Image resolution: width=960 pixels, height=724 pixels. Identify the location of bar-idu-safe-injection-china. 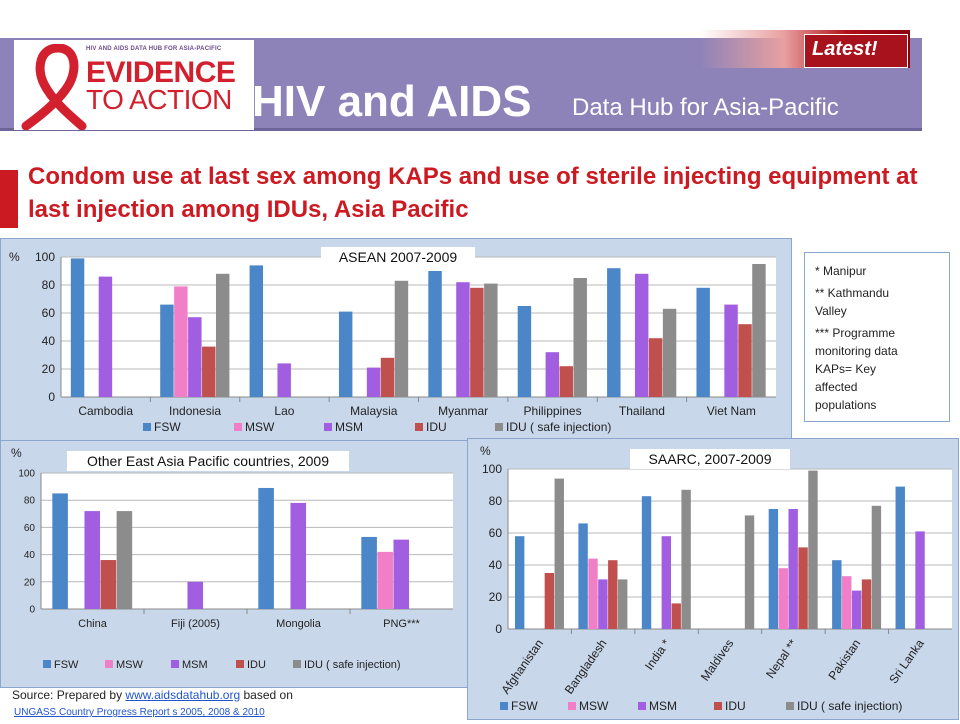
(124, 560).